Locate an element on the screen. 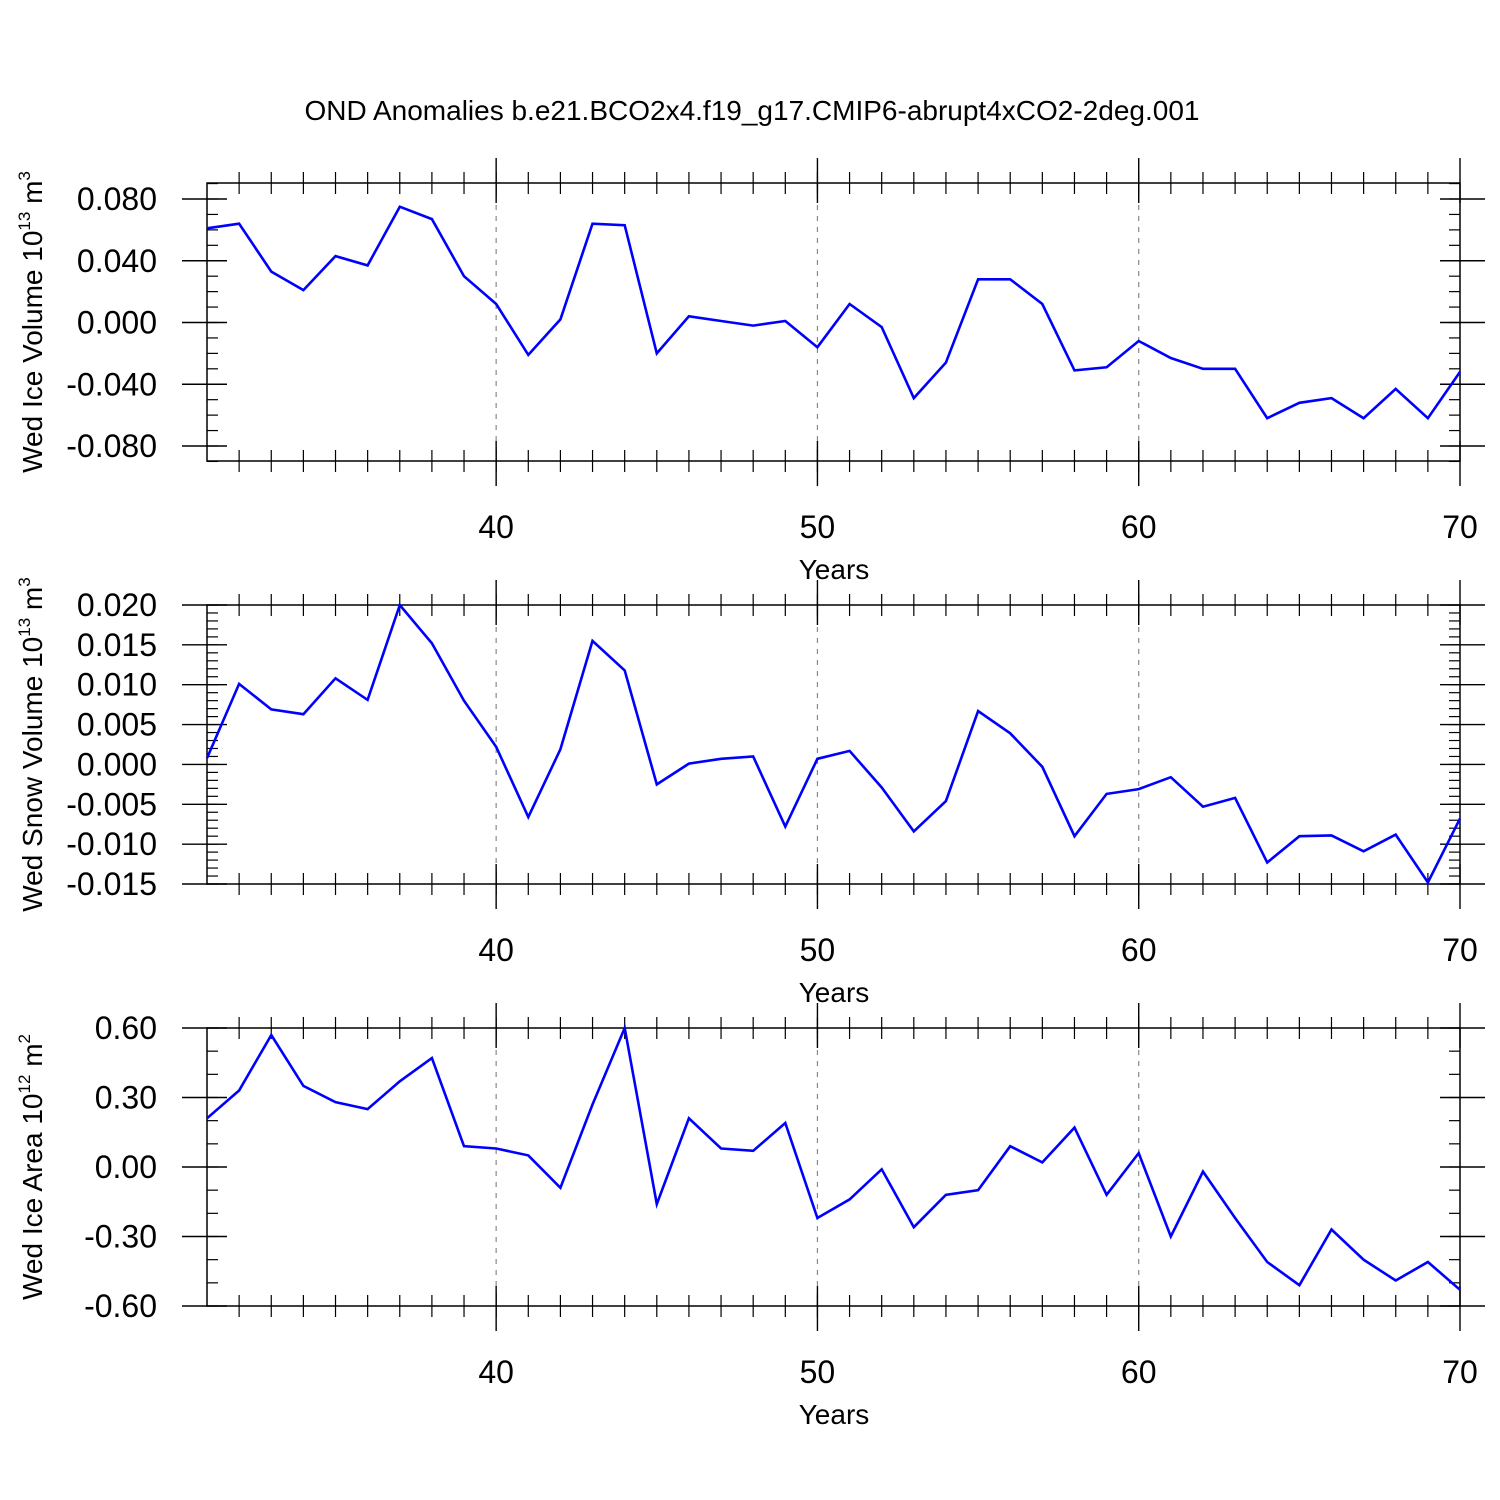 Image resolution: width=1500 pixels, height=1500 pixels. y-label-text: Wed Ice Area 10 is located at coordinates (32, 1197).